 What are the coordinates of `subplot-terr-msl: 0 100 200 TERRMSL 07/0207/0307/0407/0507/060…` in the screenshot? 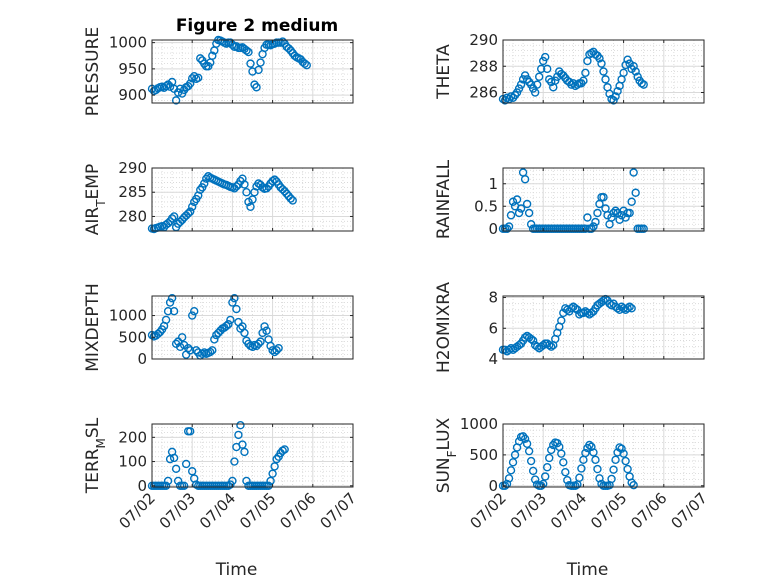 It's located at (221, 498).